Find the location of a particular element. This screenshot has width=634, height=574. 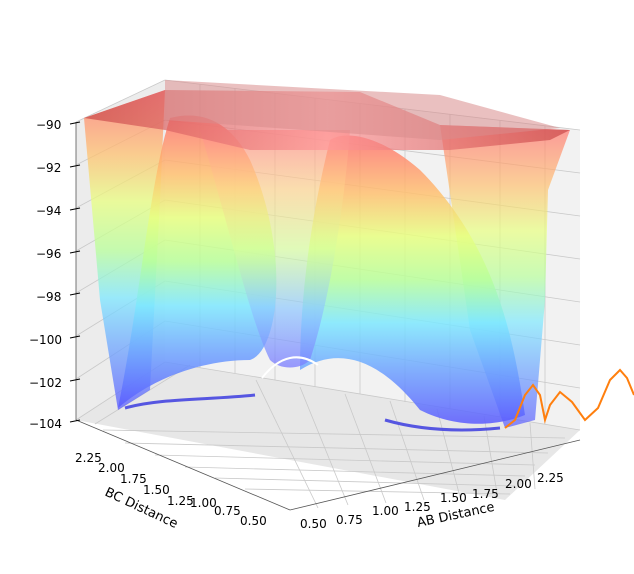

bc-tick-label: 1.25 is located at coordinates (180, 501).